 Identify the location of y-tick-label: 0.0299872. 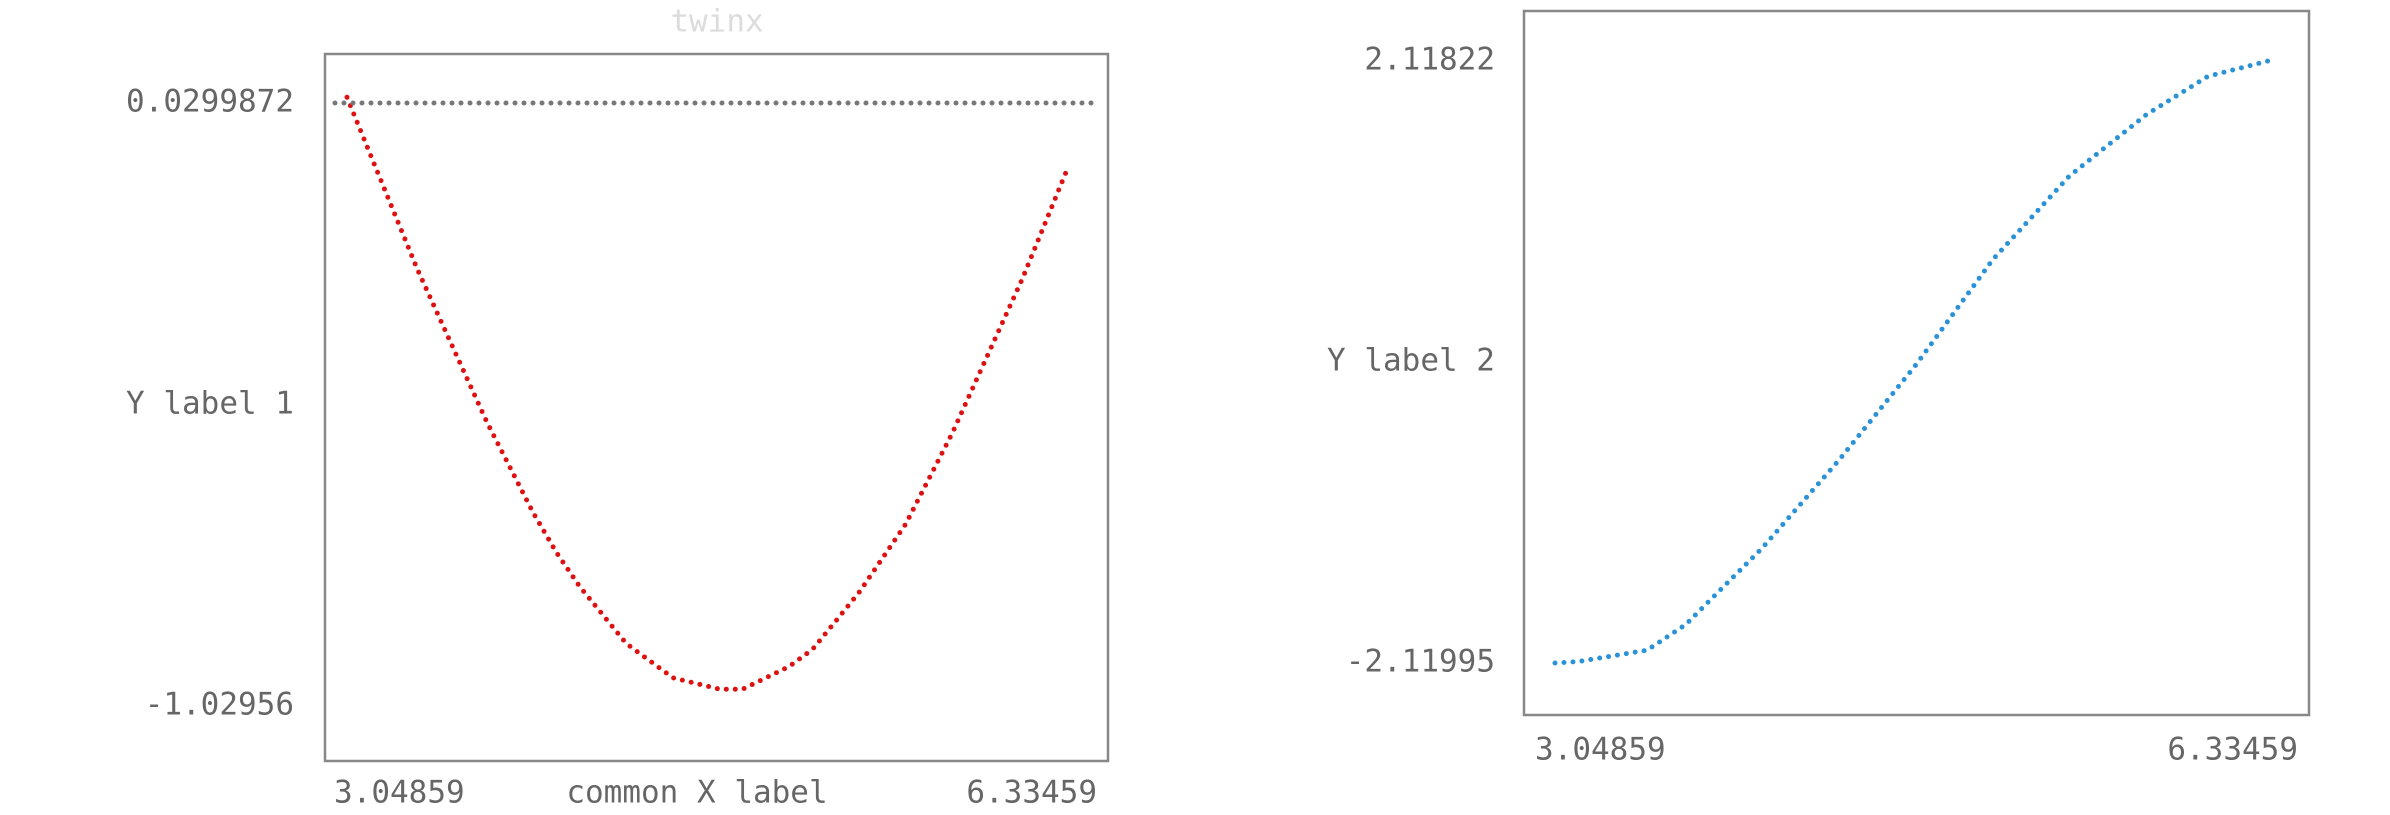
(210, 102).